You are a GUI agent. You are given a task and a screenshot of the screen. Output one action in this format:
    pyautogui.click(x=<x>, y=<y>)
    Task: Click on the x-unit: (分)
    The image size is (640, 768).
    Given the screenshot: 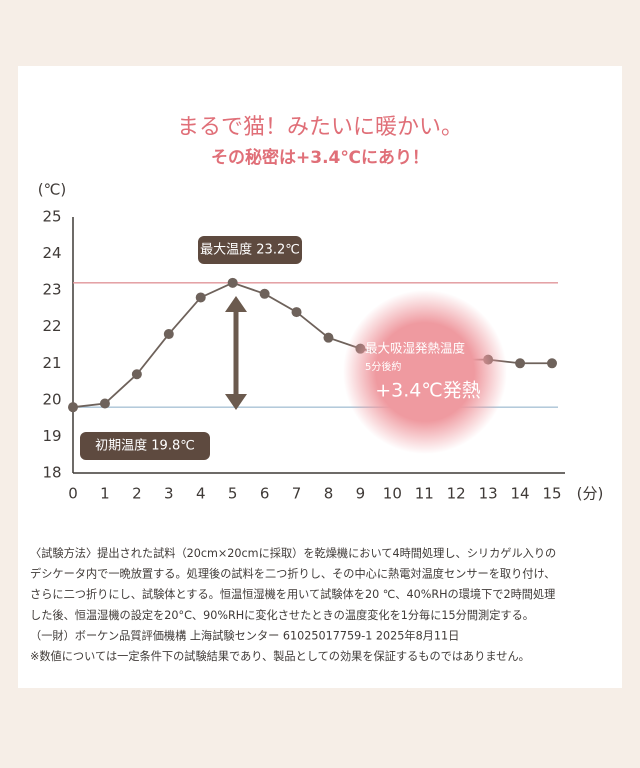 What is the action you would take?
    pyautogui.click(x=590, y=494)
    